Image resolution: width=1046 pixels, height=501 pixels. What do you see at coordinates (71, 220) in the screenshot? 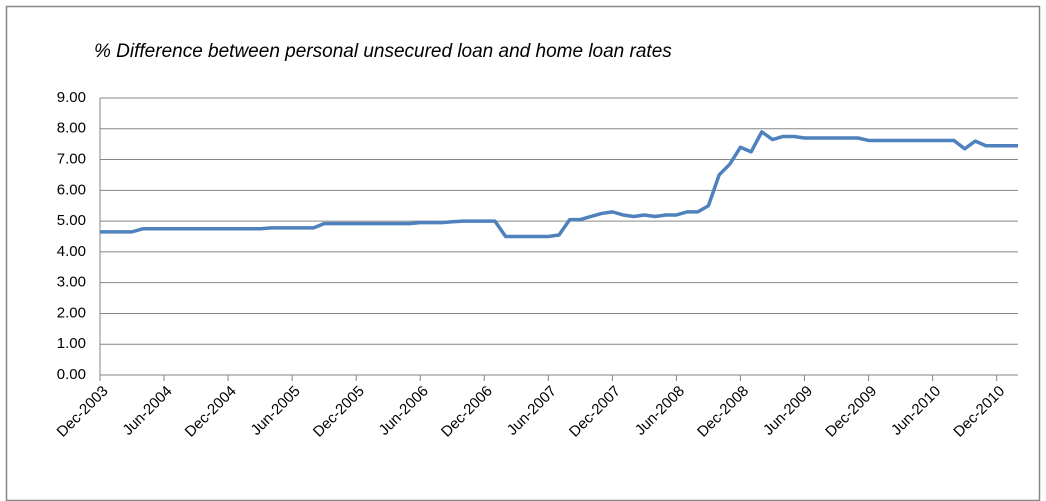
I see `y-tick-label: 5.00` at bounding box center [71, 220].